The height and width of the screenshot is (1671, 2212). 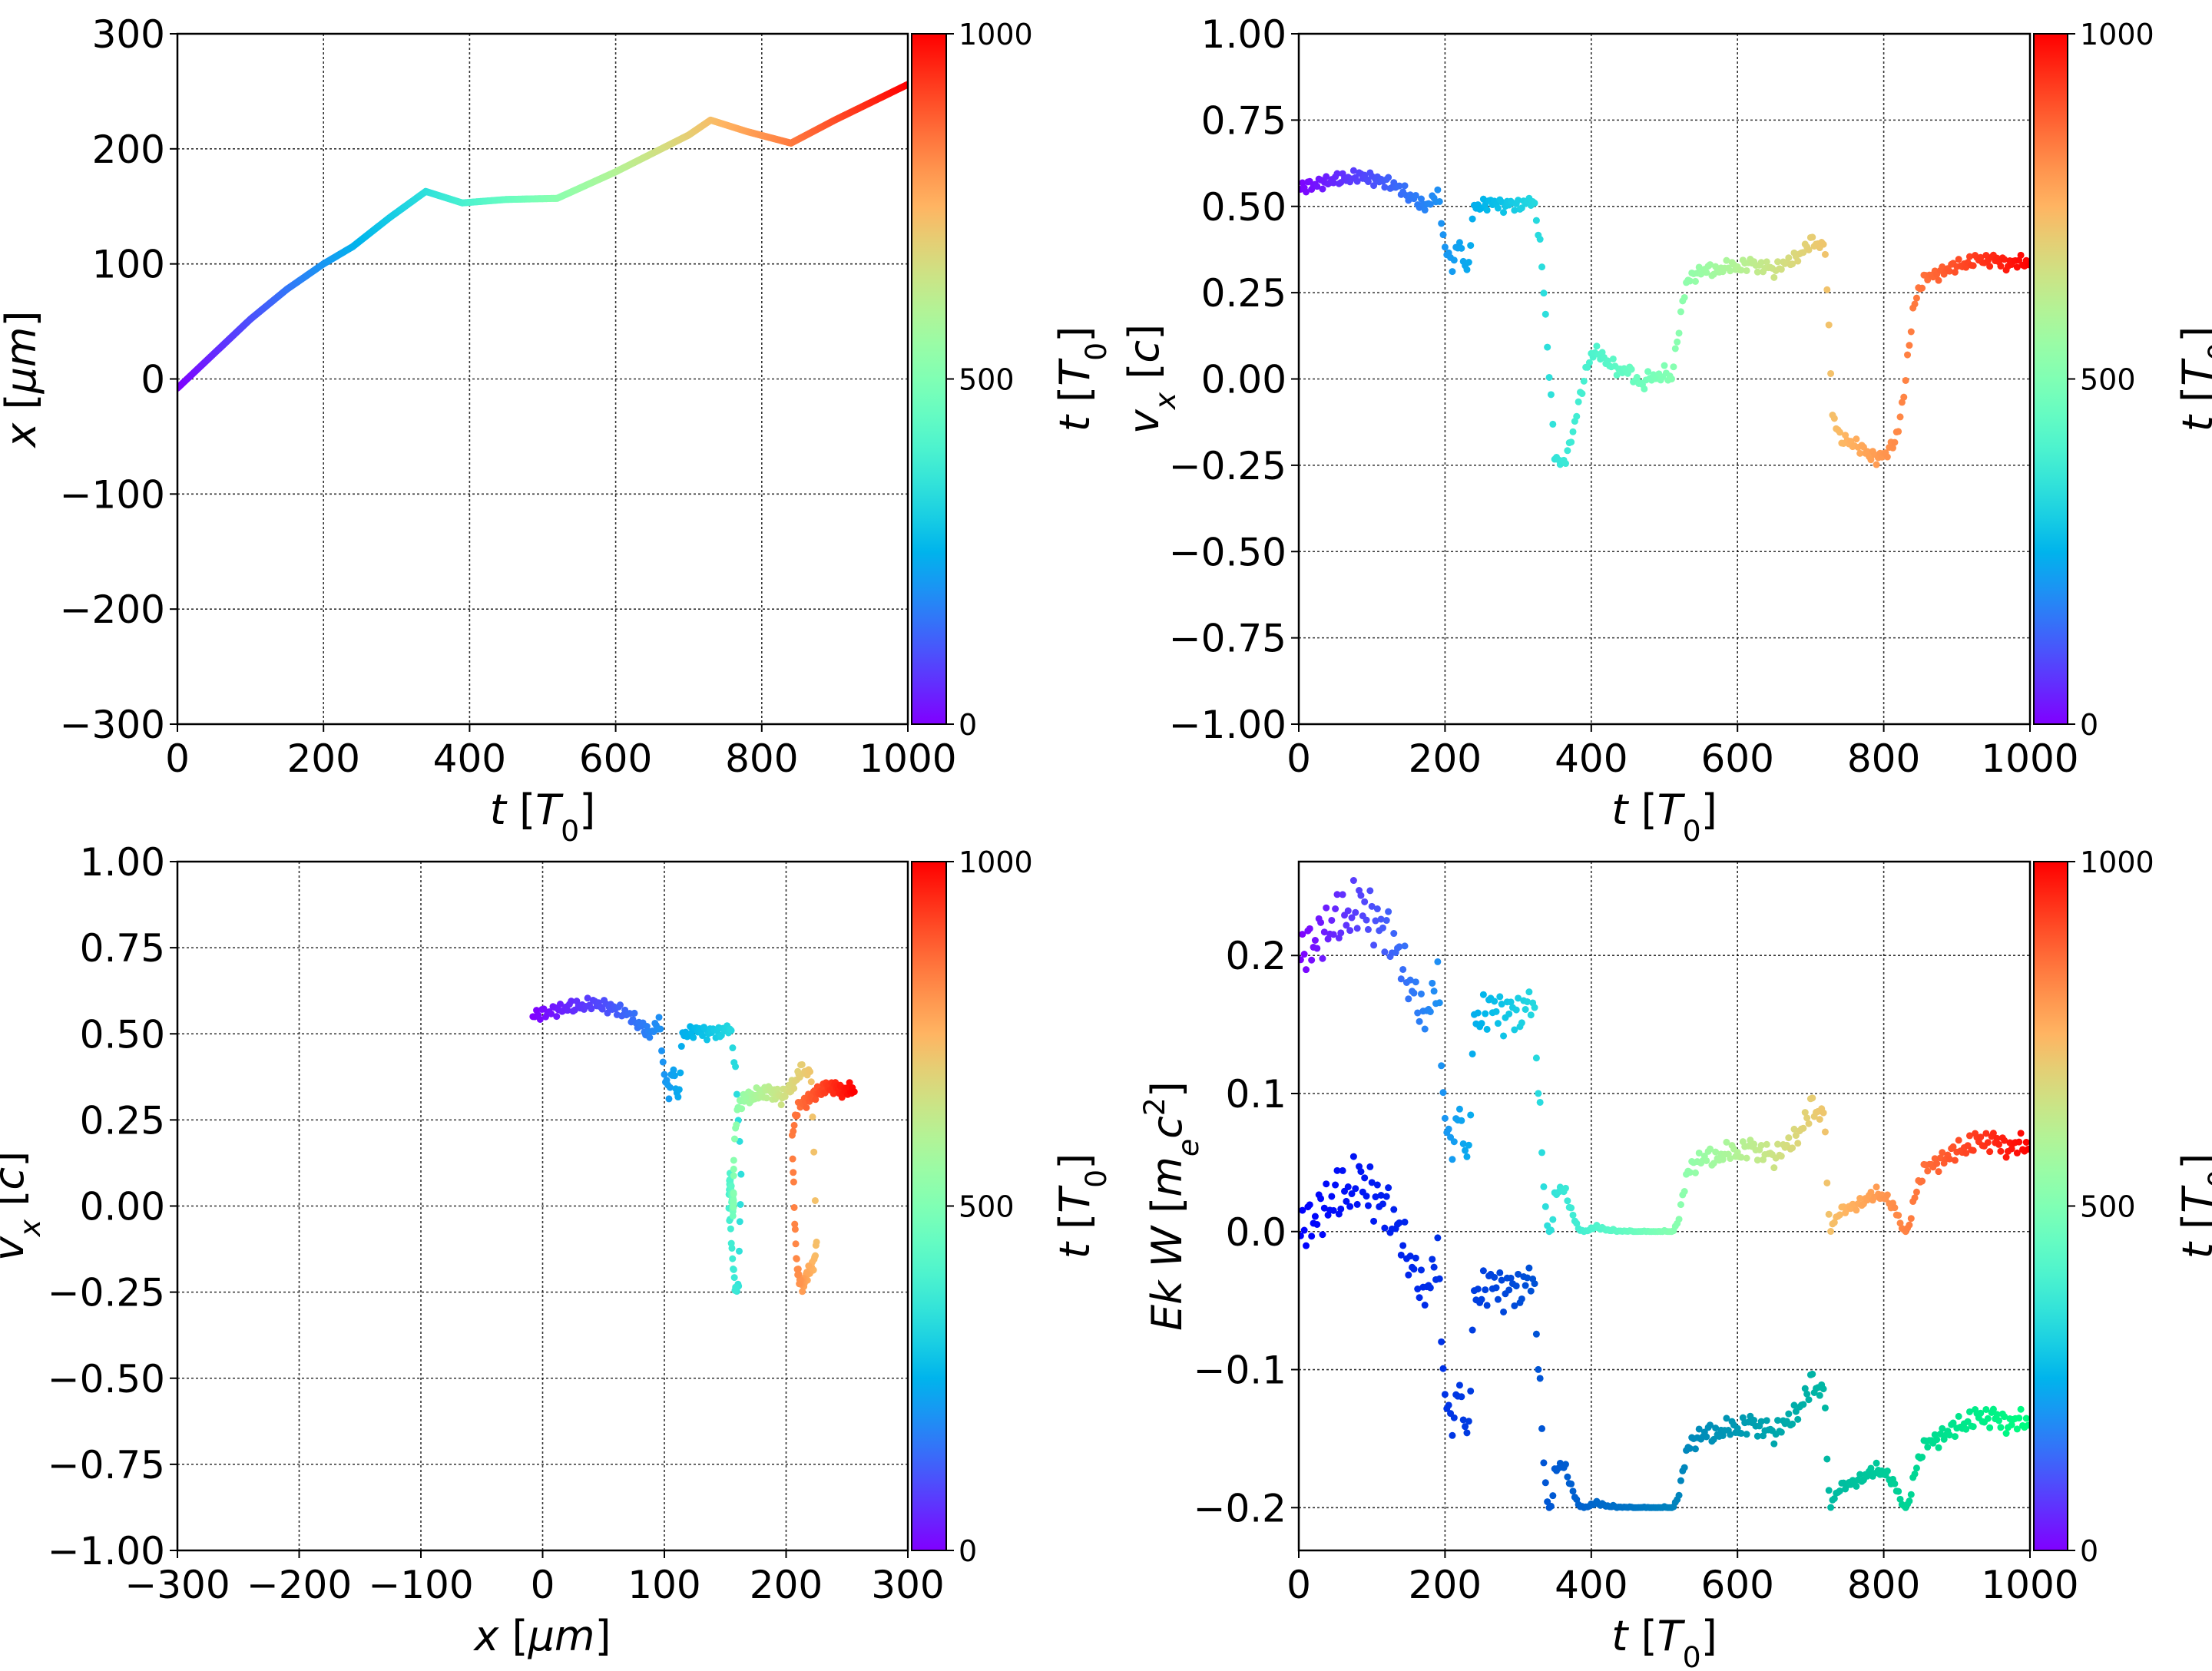 I want to click on colorbar-tick-label: 1000, so click(x=996, y=862).